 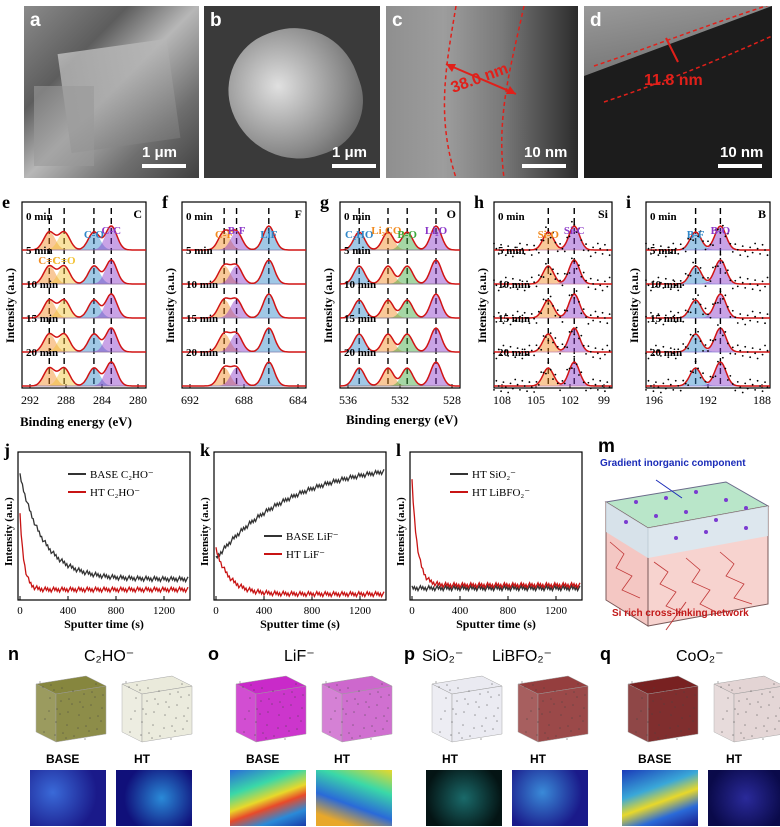 I want to click on x-tick-label: 528, so click(x=452, y=400).